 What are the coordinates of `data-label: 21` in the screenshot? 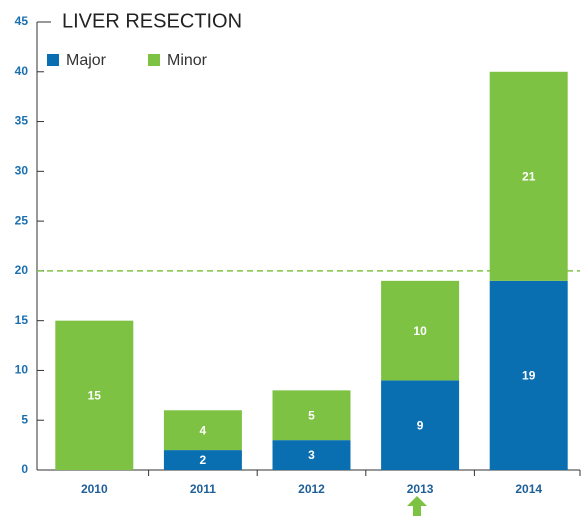 It's located at (529, 176).